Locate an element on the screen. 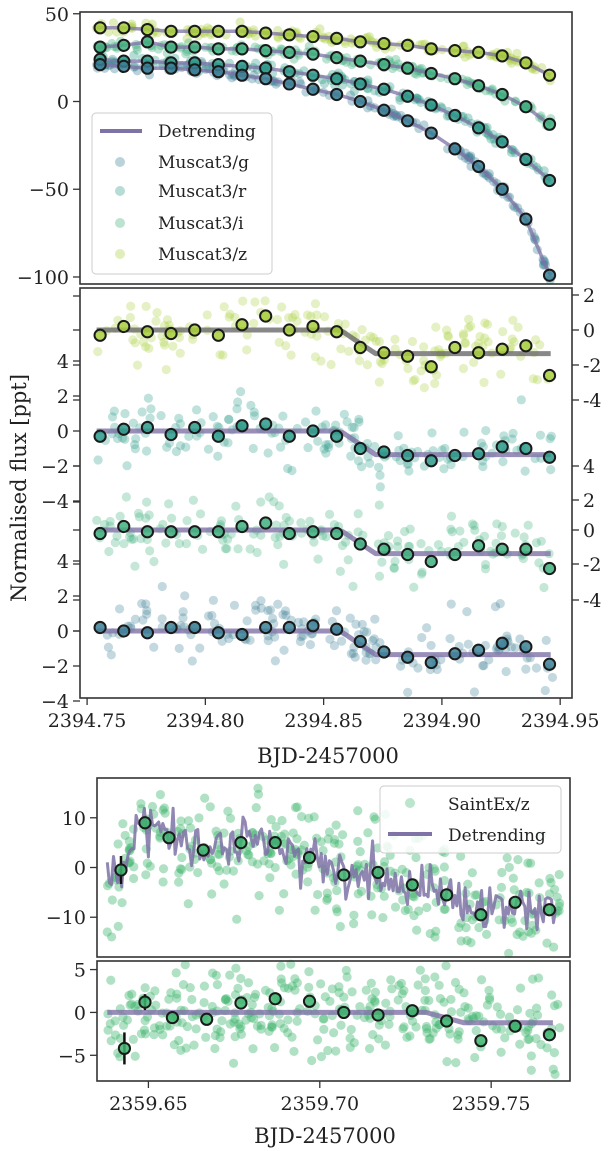 The image size is (611, 1151). binned-point-r is located at coordinates (455, 115).